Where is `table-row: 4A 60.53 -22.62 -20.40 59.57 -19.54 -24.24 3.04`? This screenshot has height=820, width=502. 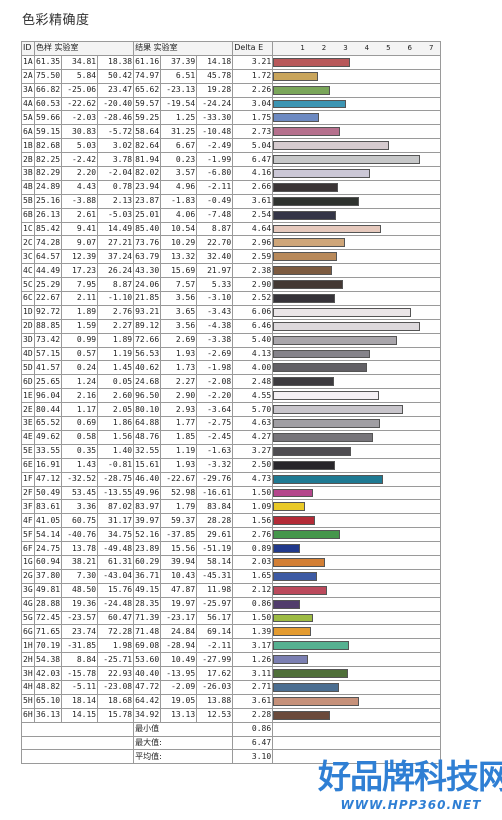
table-row: 4A 60.53 -22.62 -20.40 59.57 -19.54 -24.24 3.04 is located at coordinates (231, 104).